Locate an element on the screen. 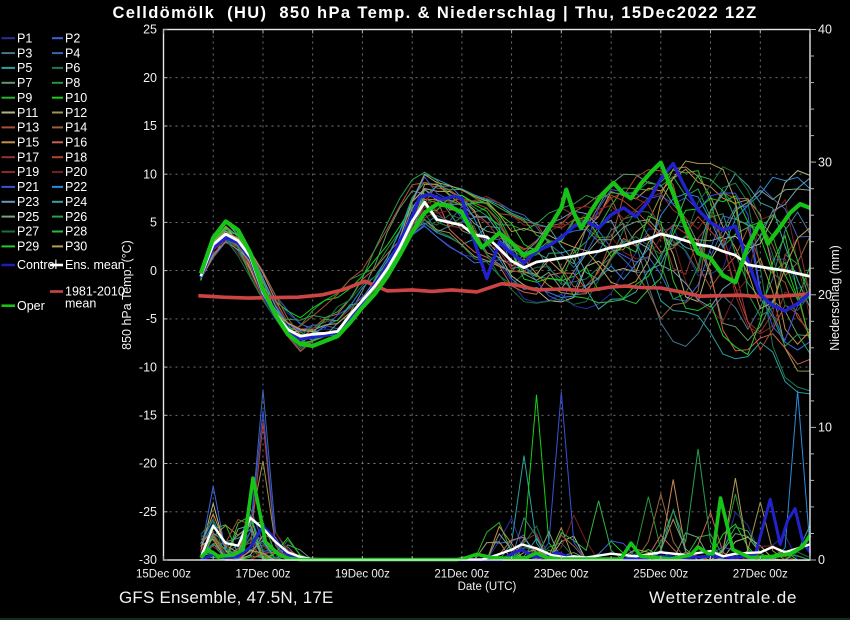 The width and height of the screenshot is (850, 620). svg-text: P23 is located at coordinates (28, 202).